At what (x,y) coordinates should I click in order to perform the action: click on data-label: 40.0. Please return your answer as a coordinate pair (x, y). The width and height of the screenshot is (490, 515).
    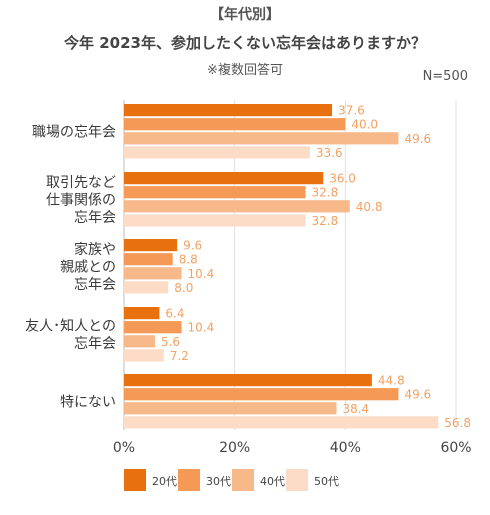
    Looking at the image, I should click on (364, 125).